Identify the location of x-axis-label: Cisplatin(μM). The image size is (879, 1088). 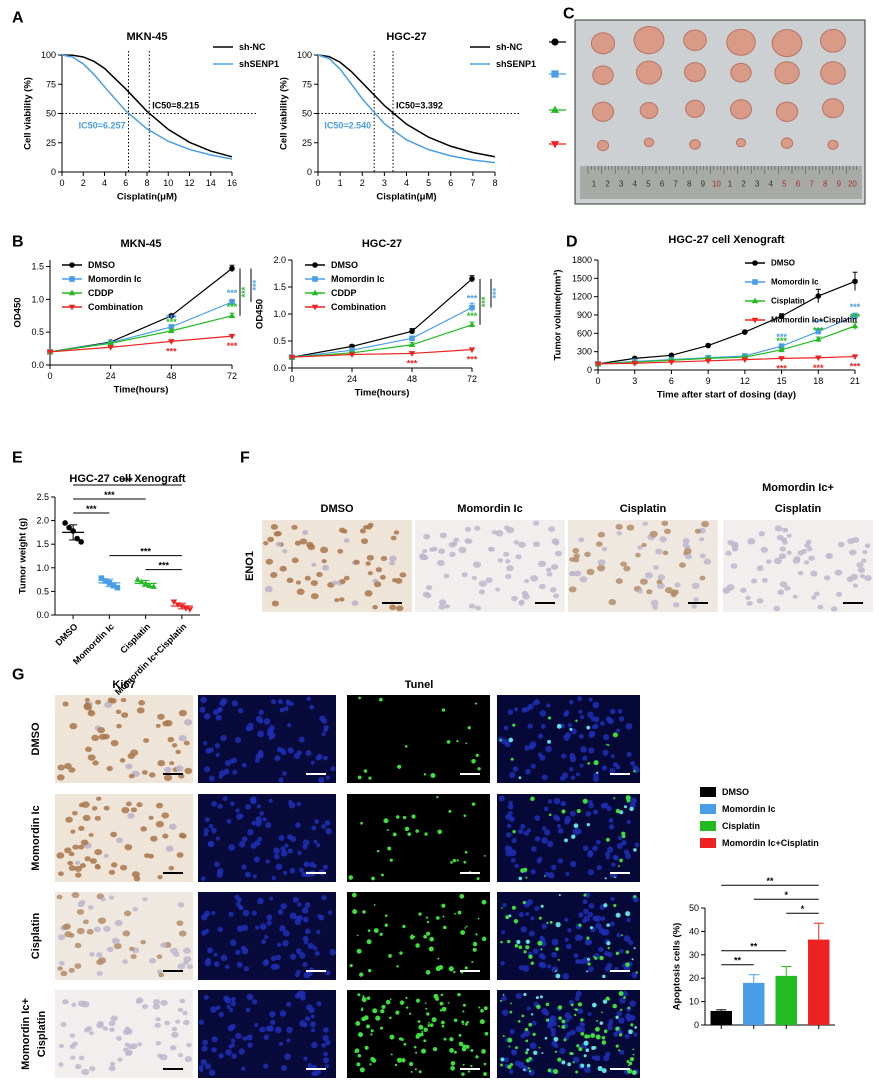
(406, 197).